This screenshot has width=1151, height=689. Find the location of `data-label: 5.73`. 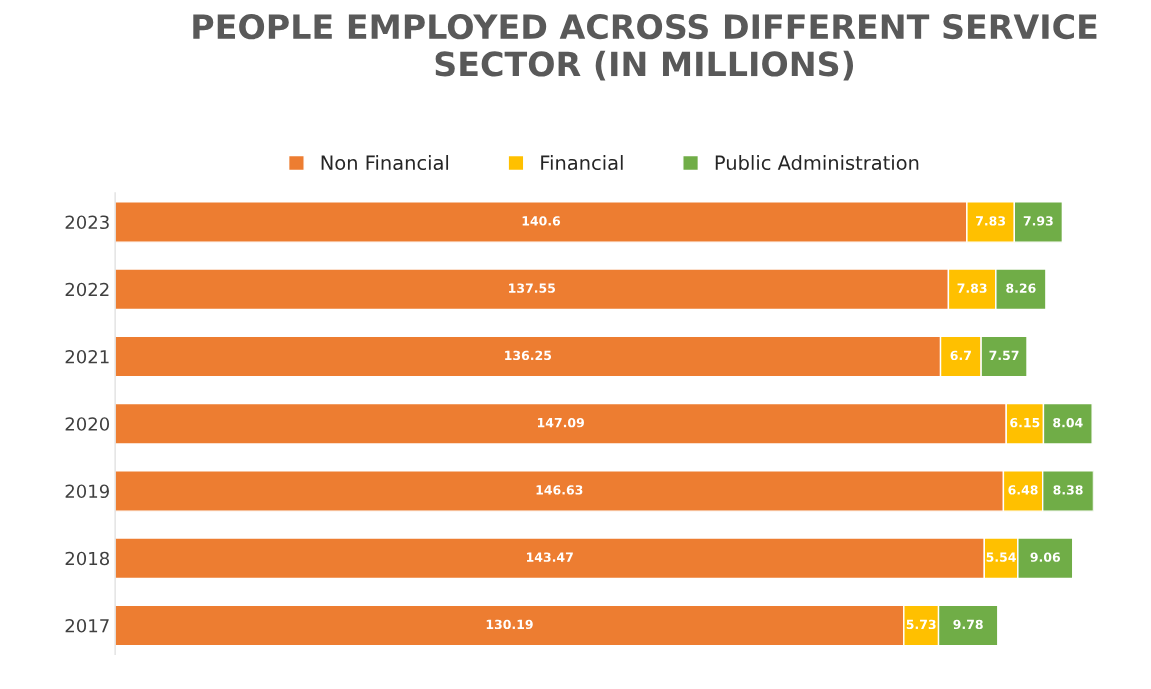

data-label: 5.73 is located at coordinates (921, 624).